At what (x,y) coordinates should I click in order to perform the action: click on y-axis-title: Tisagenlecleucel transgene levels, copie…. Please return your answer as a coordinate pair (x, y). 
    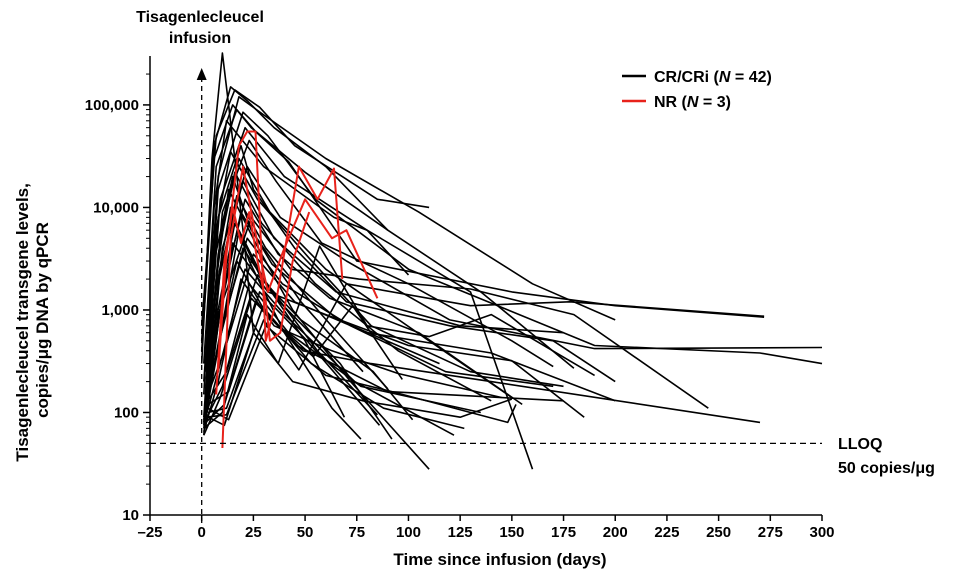
    Looking at the image, I should click on (32, 319).